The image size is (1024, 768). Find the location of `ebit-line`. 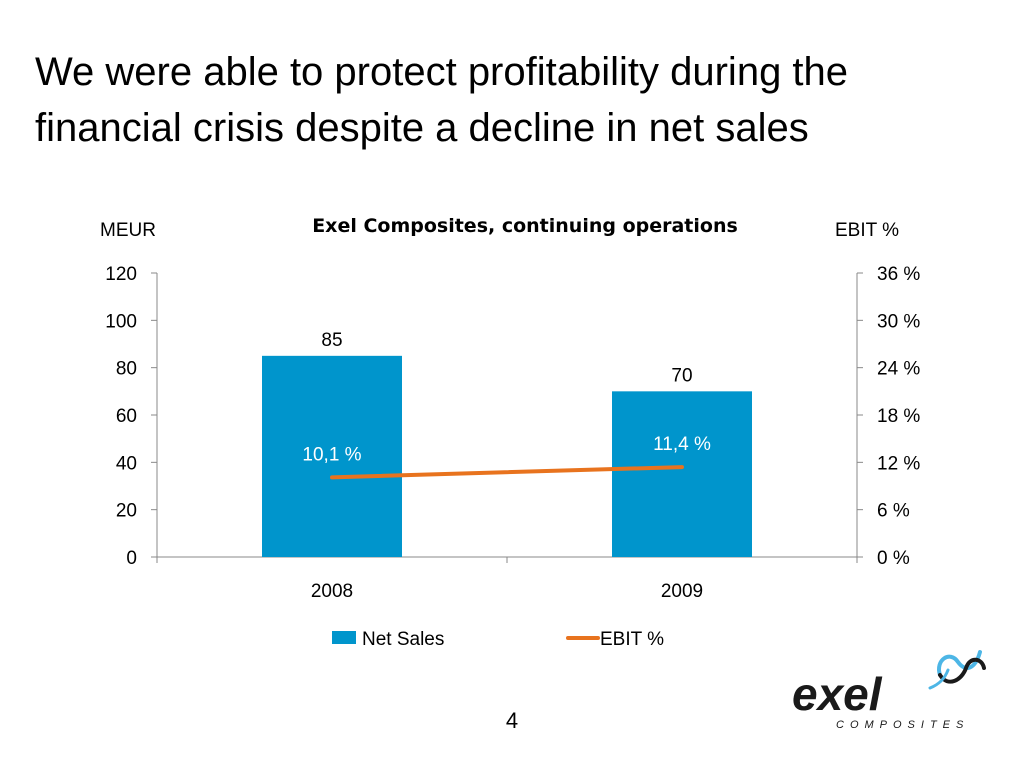

ebit-line is located at coordinates (507, 472).